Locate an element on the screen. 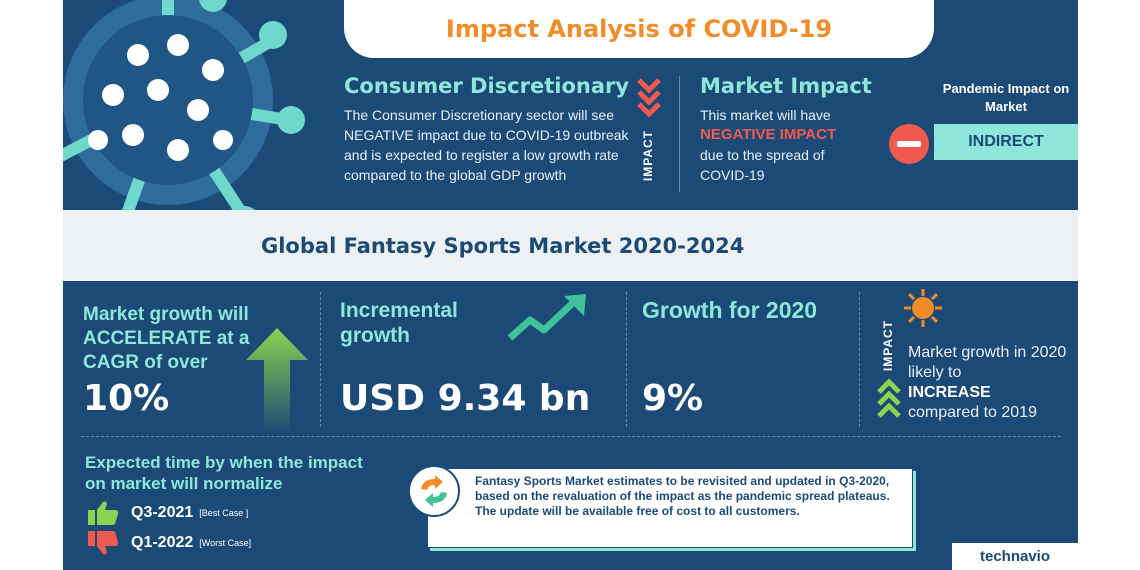 This screenshot has height=570, width=1140. incremental-value: USD 9.34 bn is located at coordinates (465, 398).